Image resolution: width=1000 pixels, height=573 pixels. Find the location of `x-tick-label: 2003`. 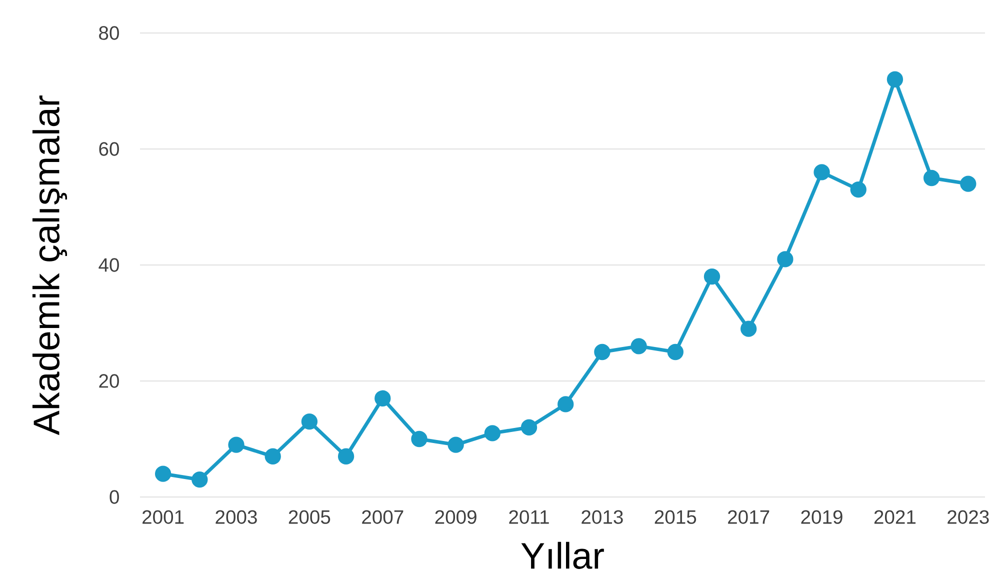

x-tick-label: 2003 is located at coordinates (236, 517).